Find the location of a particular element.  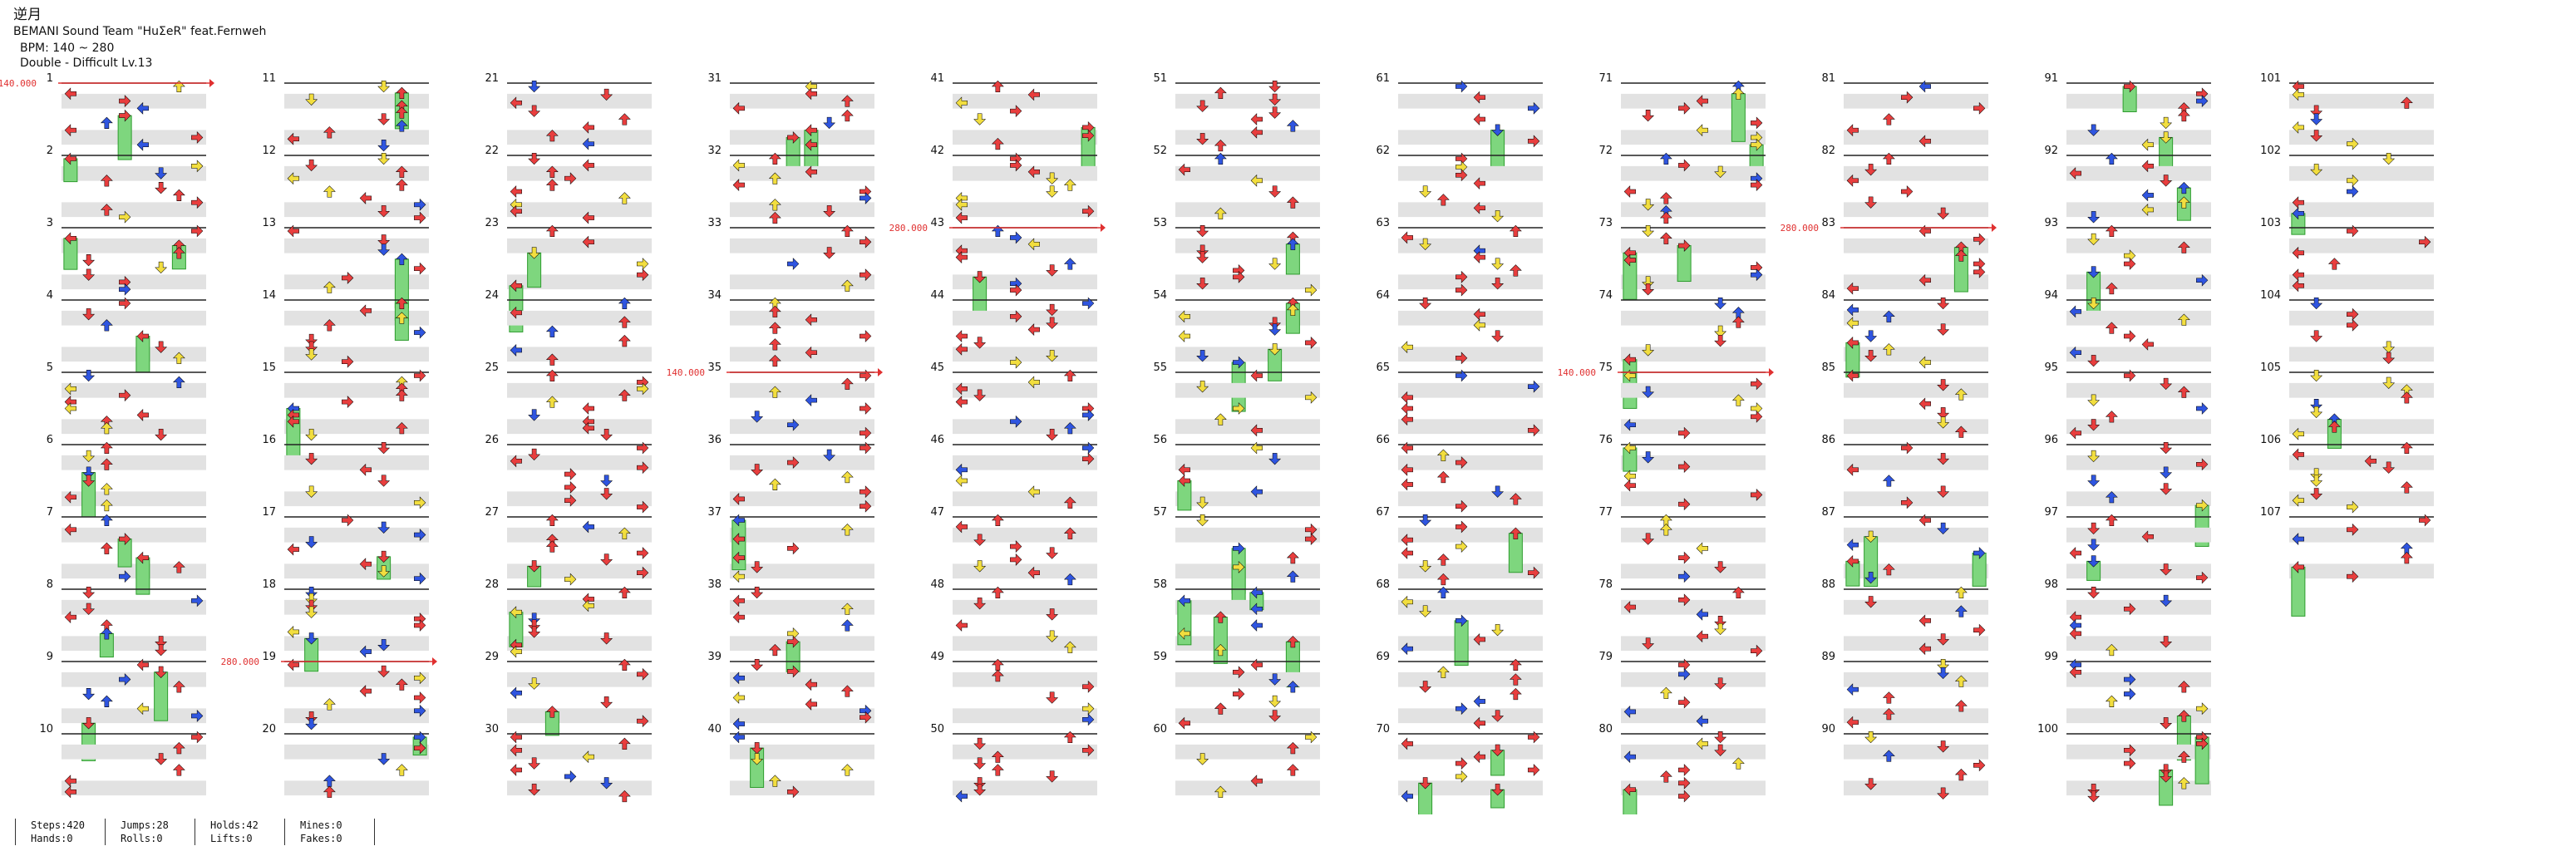

measure-number: 93 is located at coordinates (2051, 223).